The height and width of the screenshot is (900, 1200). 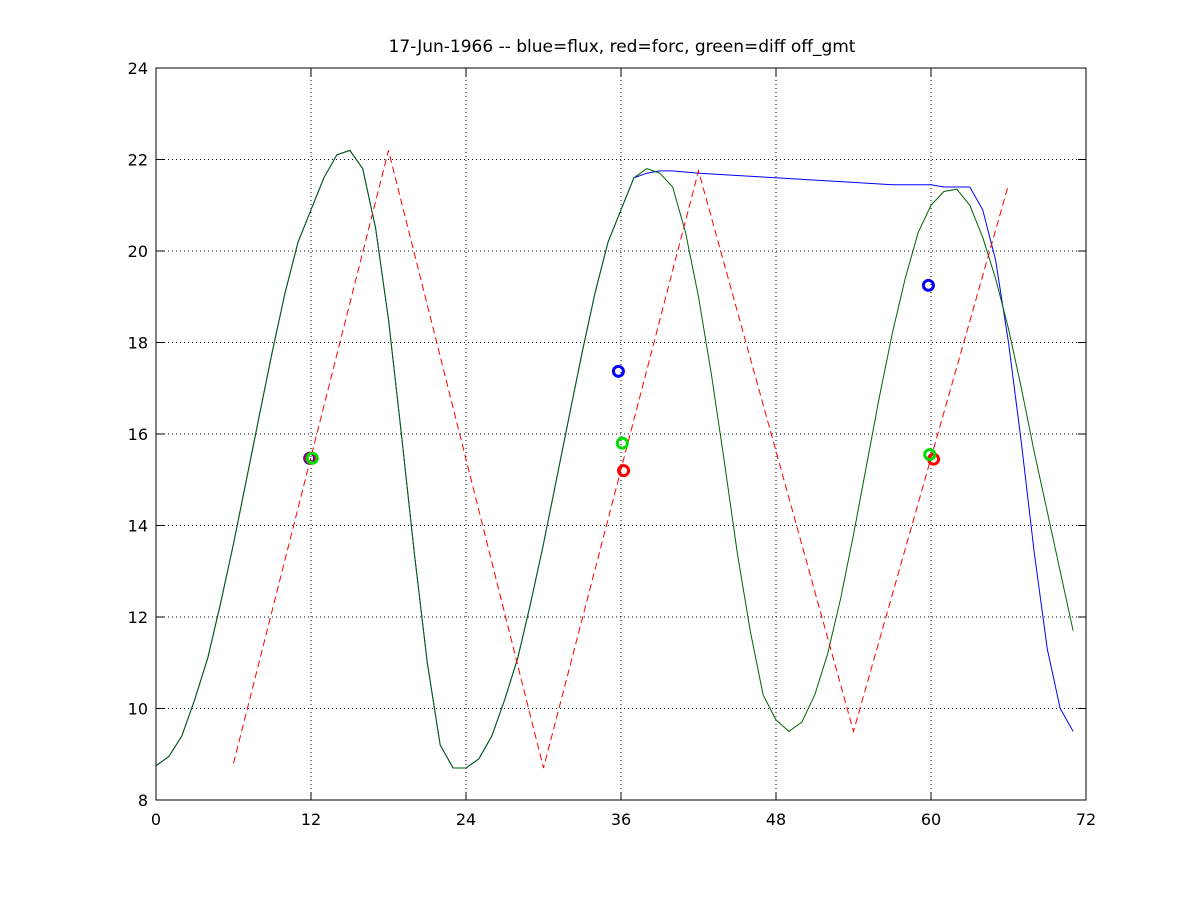 What do you see at coordinates (138, 434) in the screenshot?
I see `y-tick-label: 16` at bounding box center [138, 434].